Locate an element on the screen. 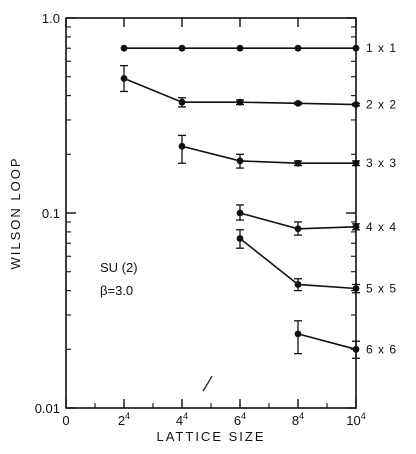  x-tick-label: 24 is located at coordinates (124, 419).